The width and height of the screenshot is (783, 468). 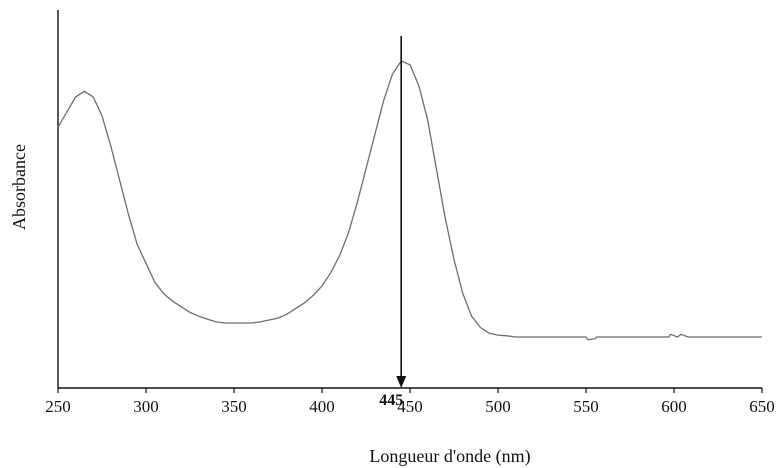 What do you see at coordinates (234, 406) in the screenshot?
I see `x-tick-label: 350` at bounding box center [234, 406].